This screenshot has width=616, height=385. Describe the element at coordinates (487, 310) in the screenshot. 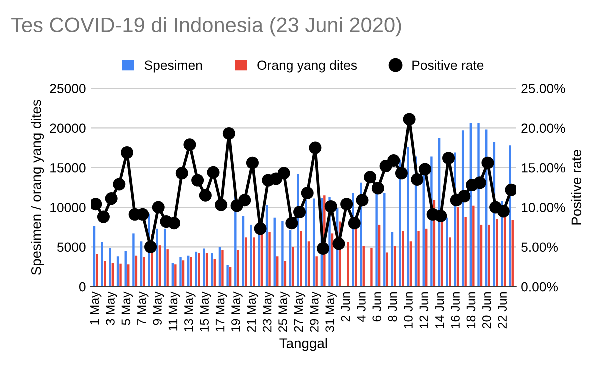

I see `x-tick-label: 20 Jun` at that location.